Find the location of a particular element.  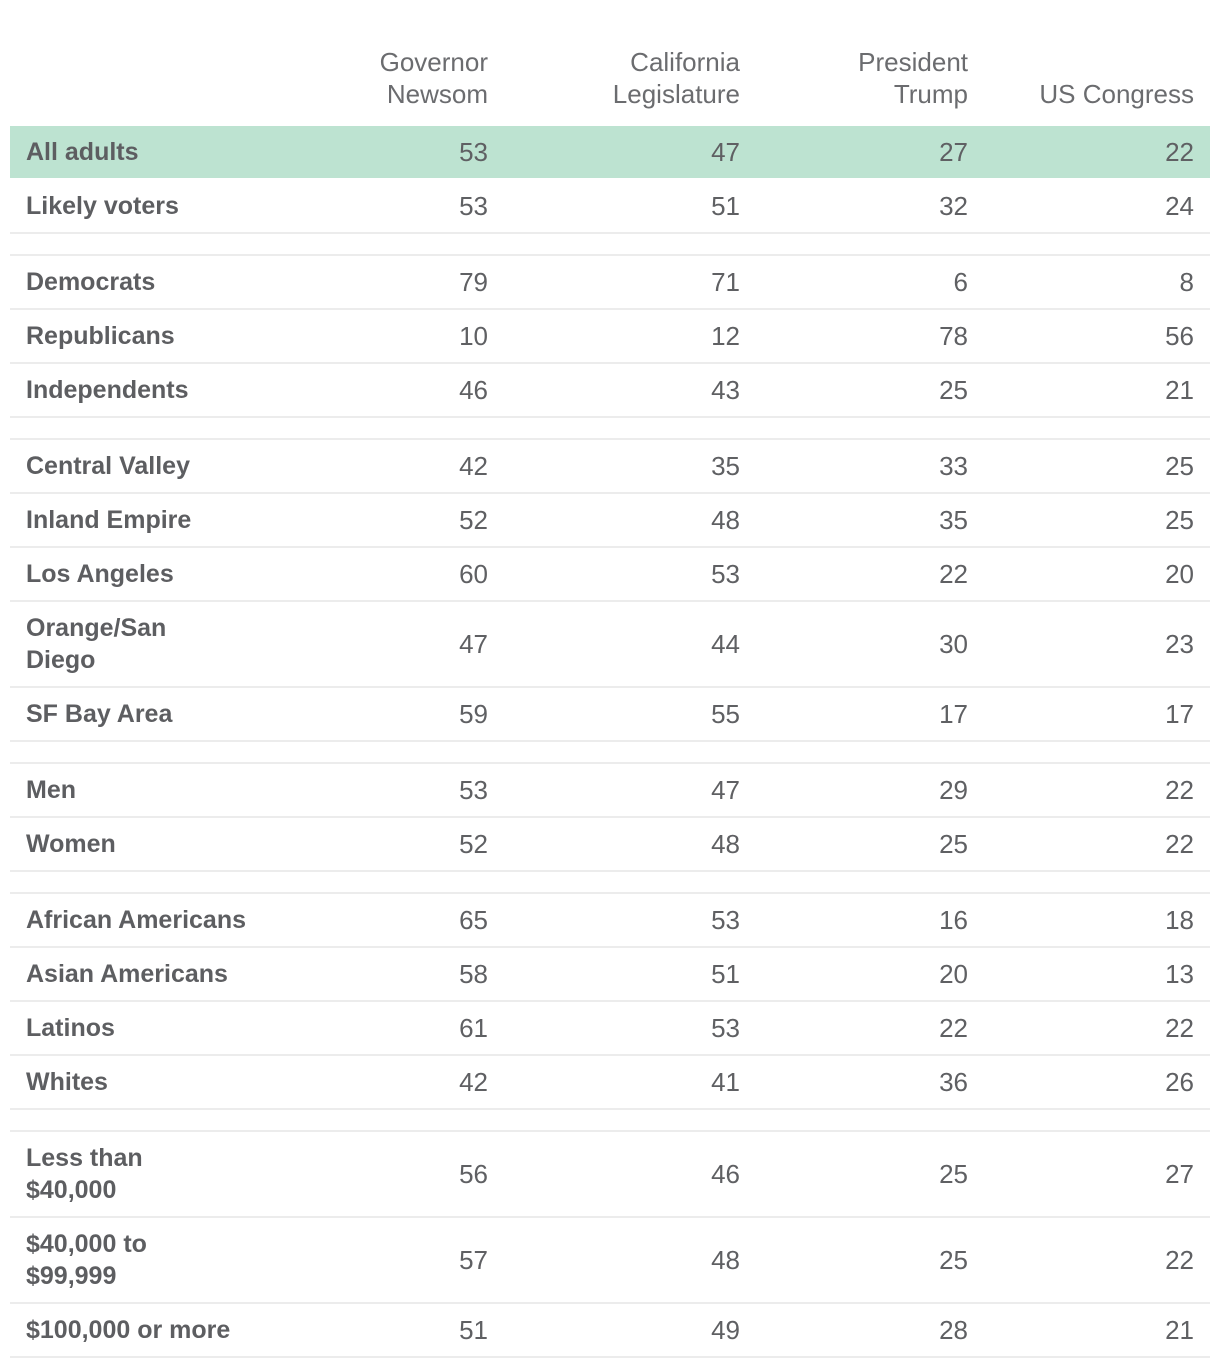

table-cell: 41 is located at coordinates (725, 1081).